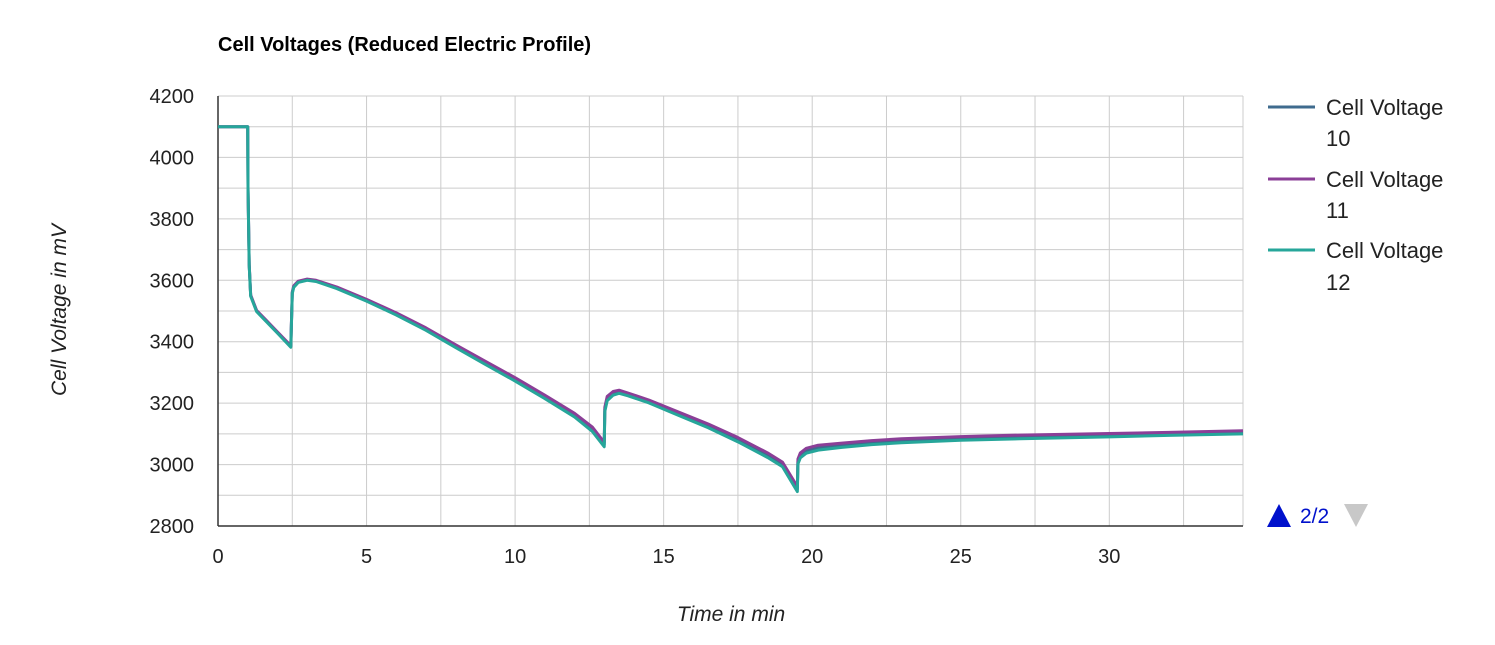 Image resolution: width=1495 pixels, height=645 pixels. I want to click on legend-label-12-line2: 12, so click(1338, 282).